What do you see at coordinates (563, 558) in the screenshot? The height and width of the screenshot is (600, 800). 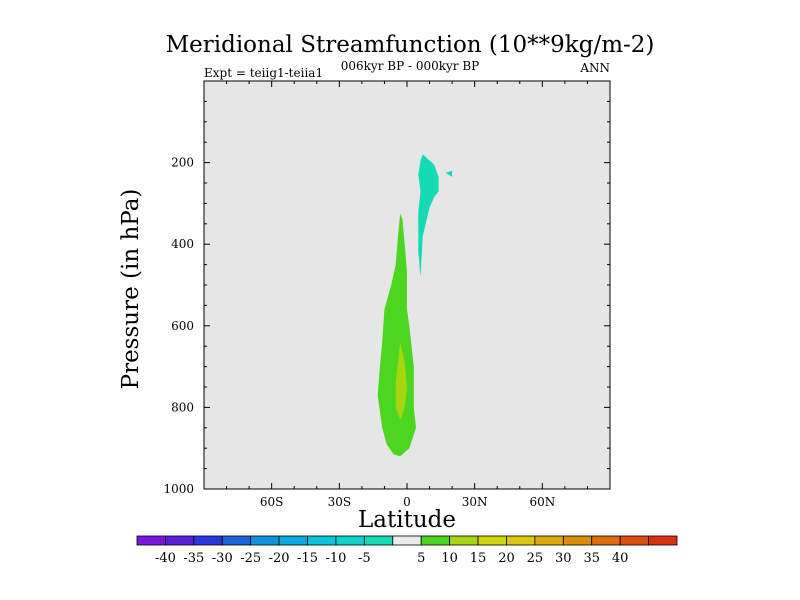 I see `colorbar-label-13: 30` at bounding box center [563, 558].